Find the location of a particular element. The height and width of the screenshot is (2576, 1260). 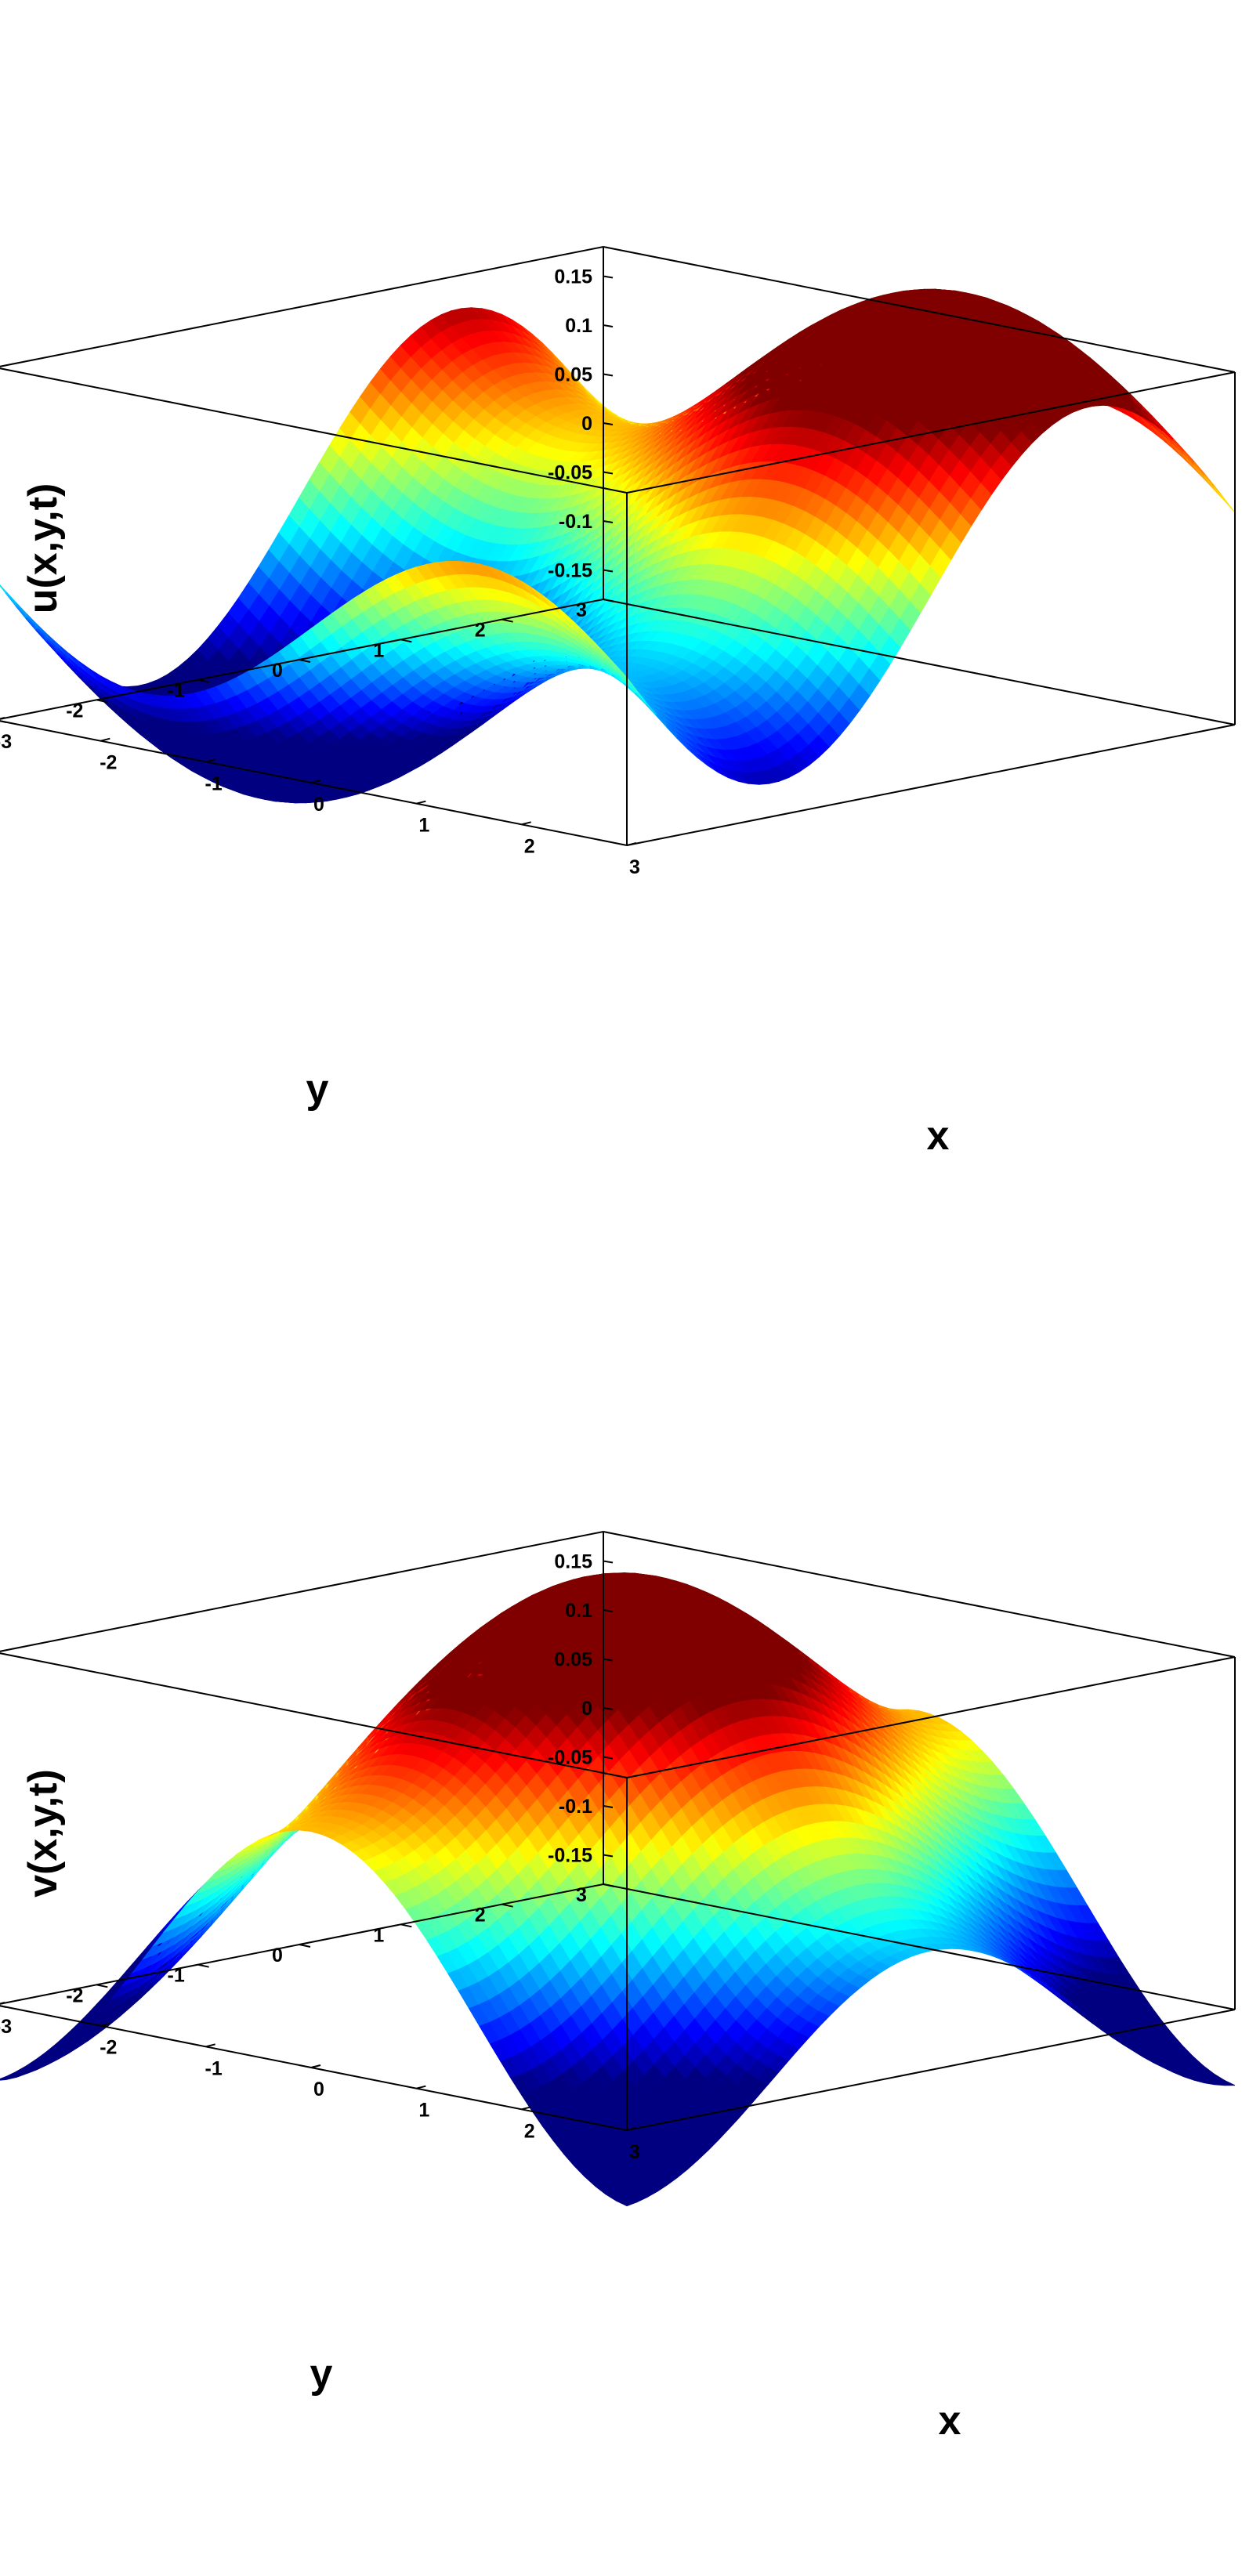

x-tick-label: -1 is located at coordinates (214, 783).